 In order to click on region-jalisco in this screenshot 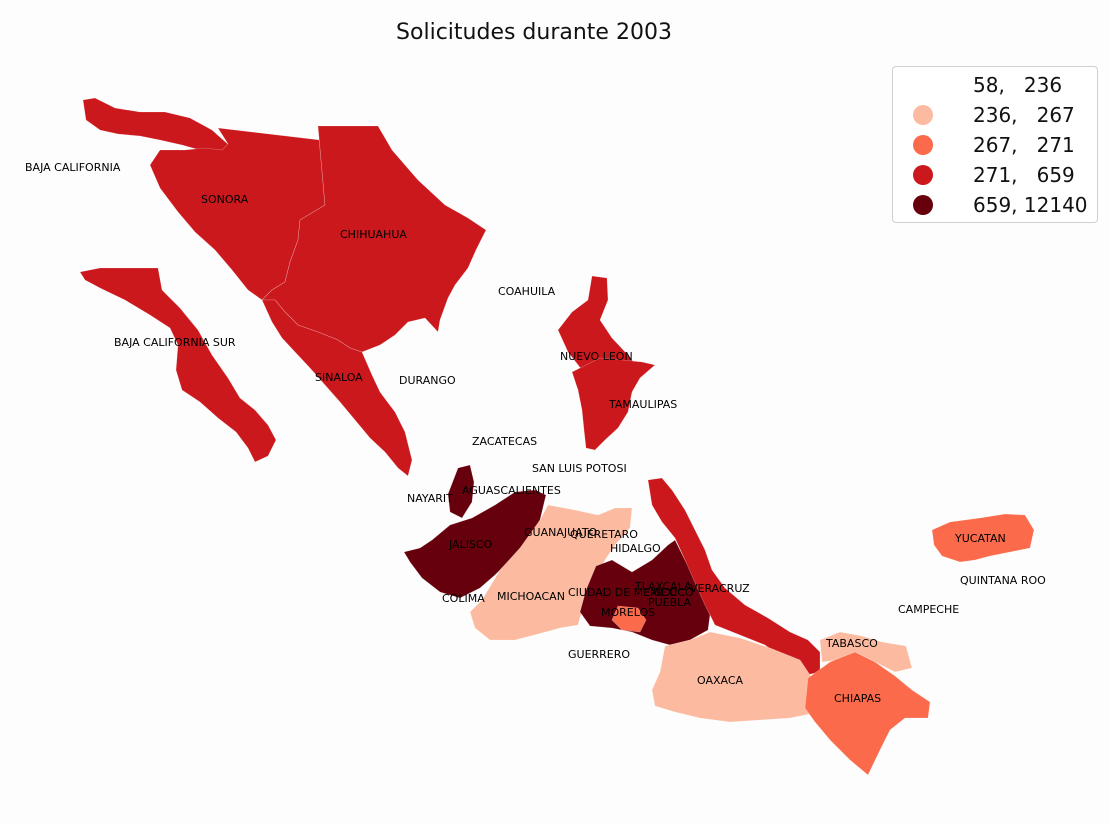, I will do `click(475, 544)`.